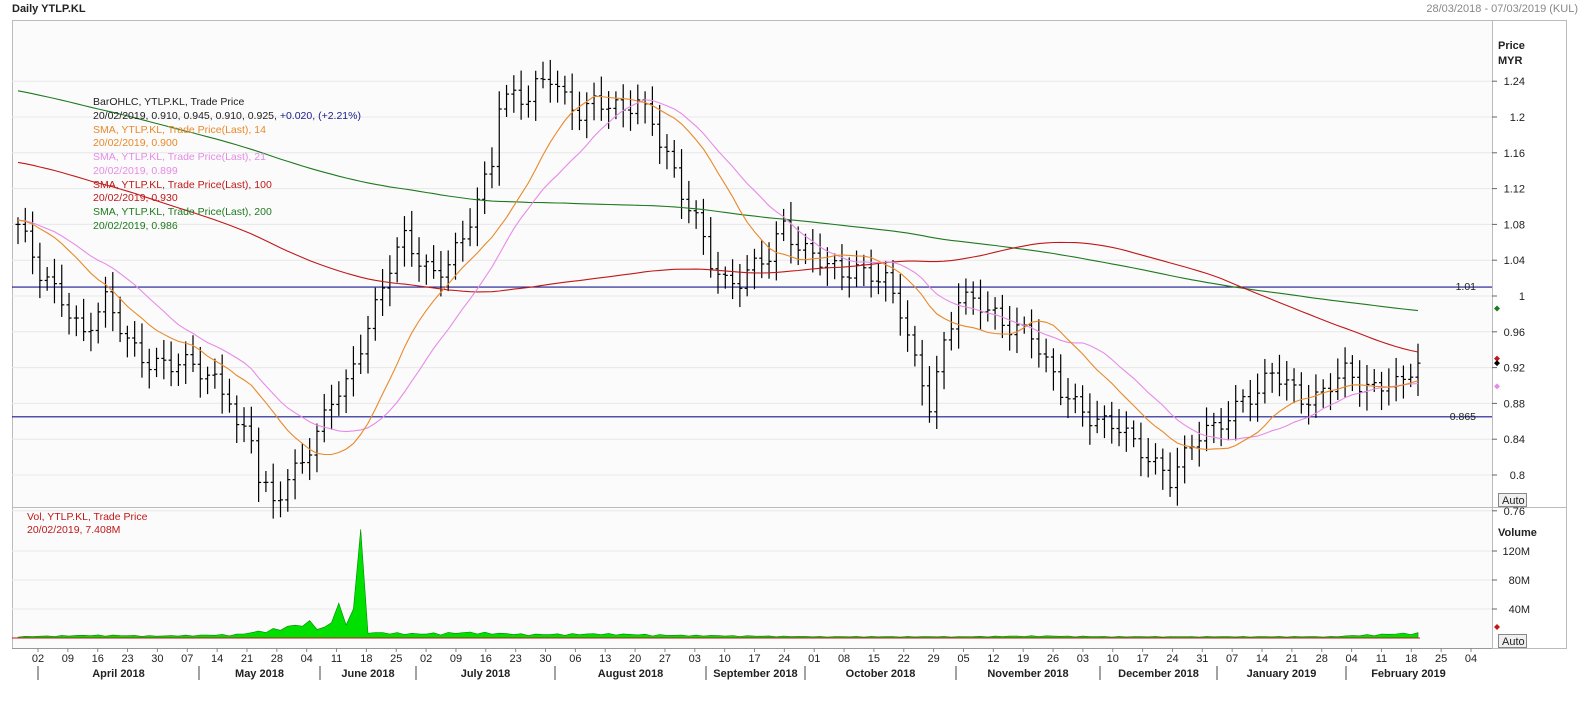  Describe the element at coordinates (904, 659) in the screenshot. I see `x-day-label: 22` at that location.